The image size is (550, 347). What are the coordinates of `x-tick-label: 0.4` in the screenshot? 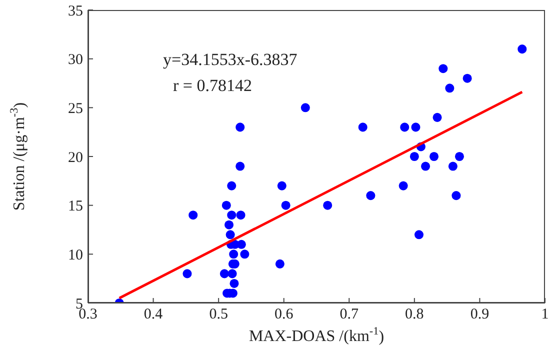 It's located at (154, 314).